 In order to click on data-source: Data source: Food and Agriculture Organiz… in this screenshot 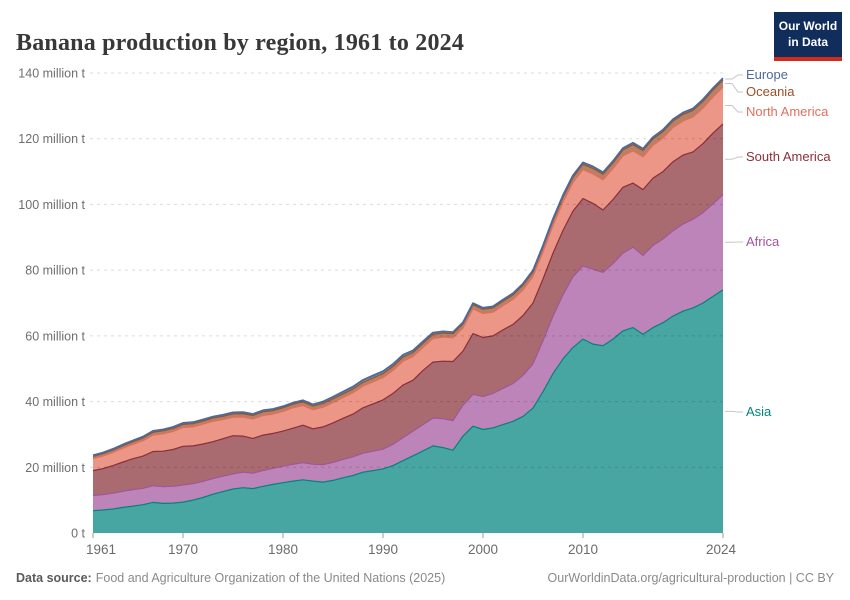, I will do `click(230, 578)`.